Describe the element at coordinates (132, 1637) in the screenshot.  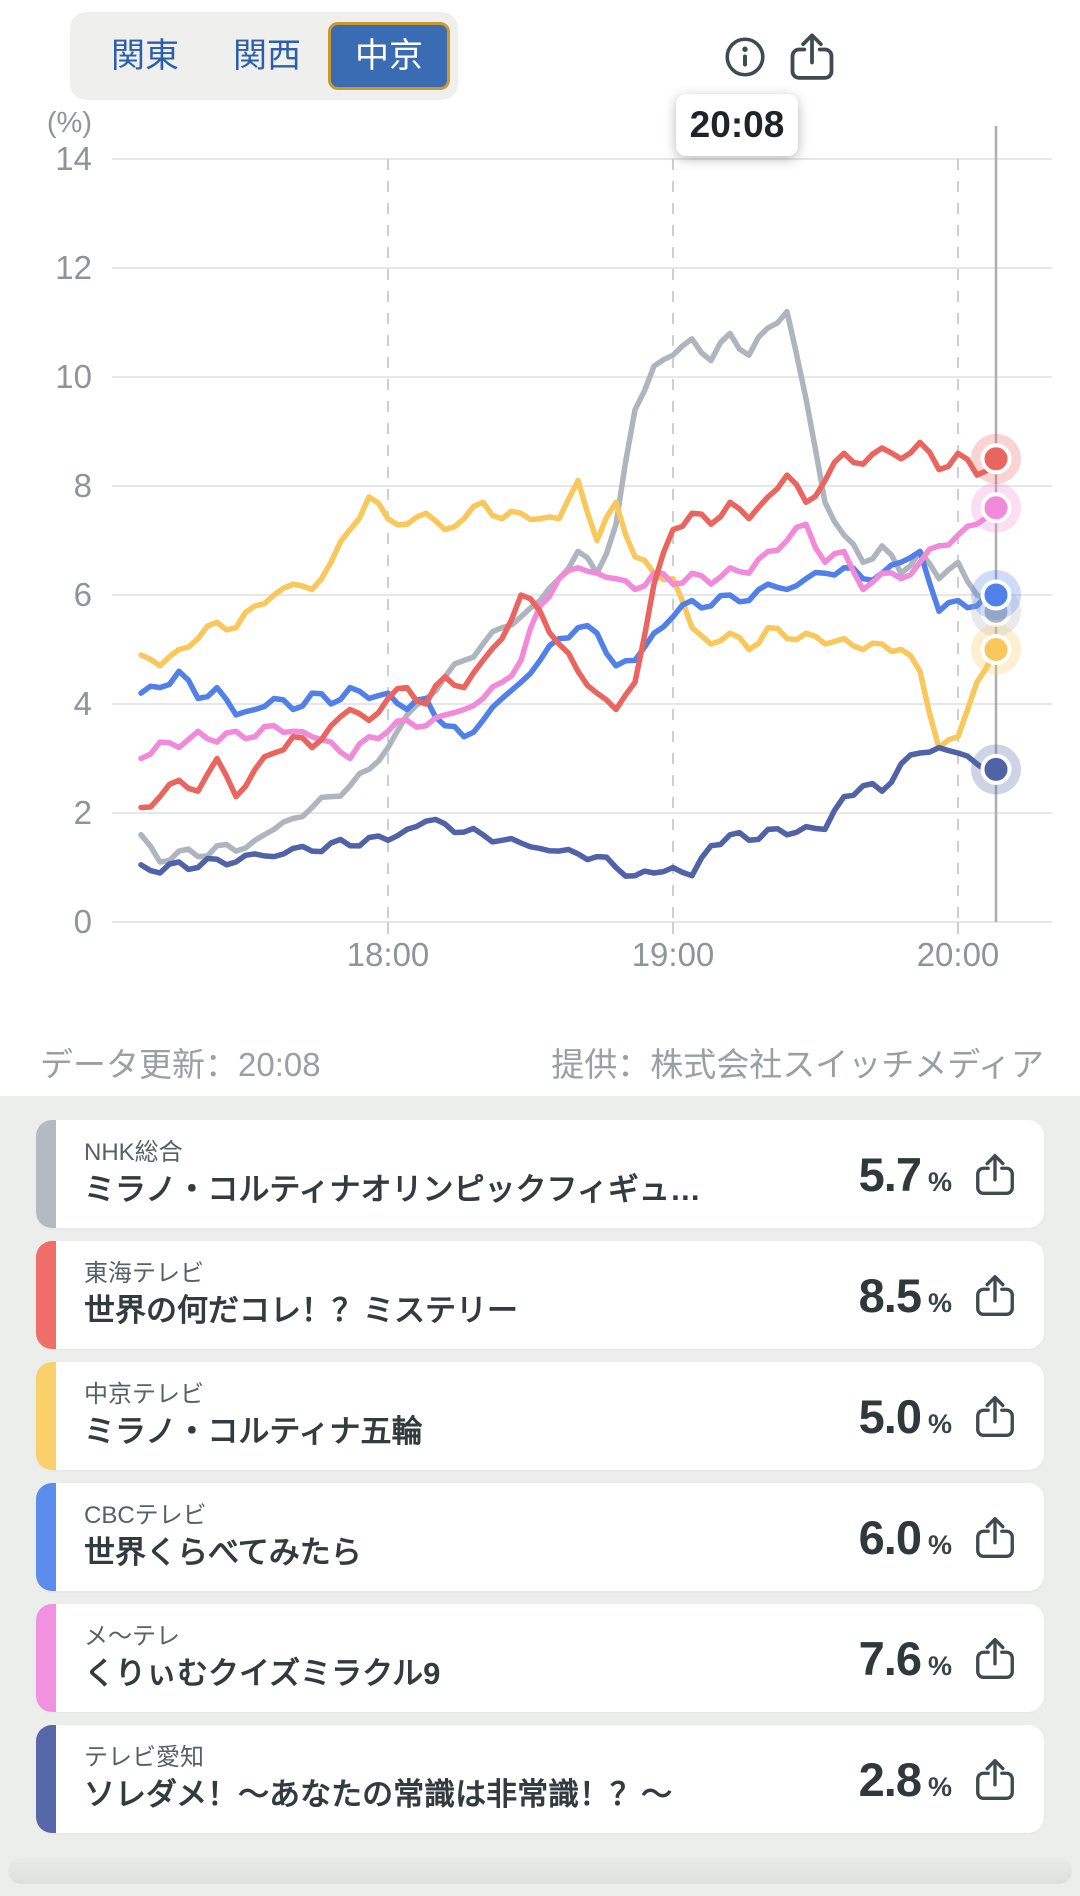
I see `channel-station-name: メ〜テレ` at that location.